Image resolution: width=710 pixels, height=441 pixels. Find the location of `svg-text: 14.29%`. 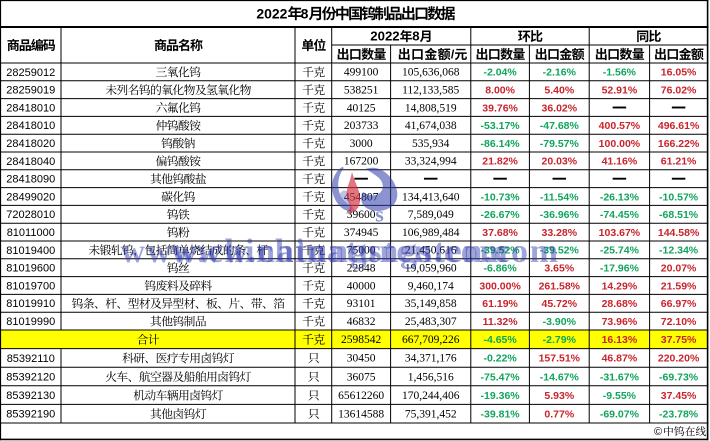

svg-text: 14.29% is located at coordinates (620, 286).